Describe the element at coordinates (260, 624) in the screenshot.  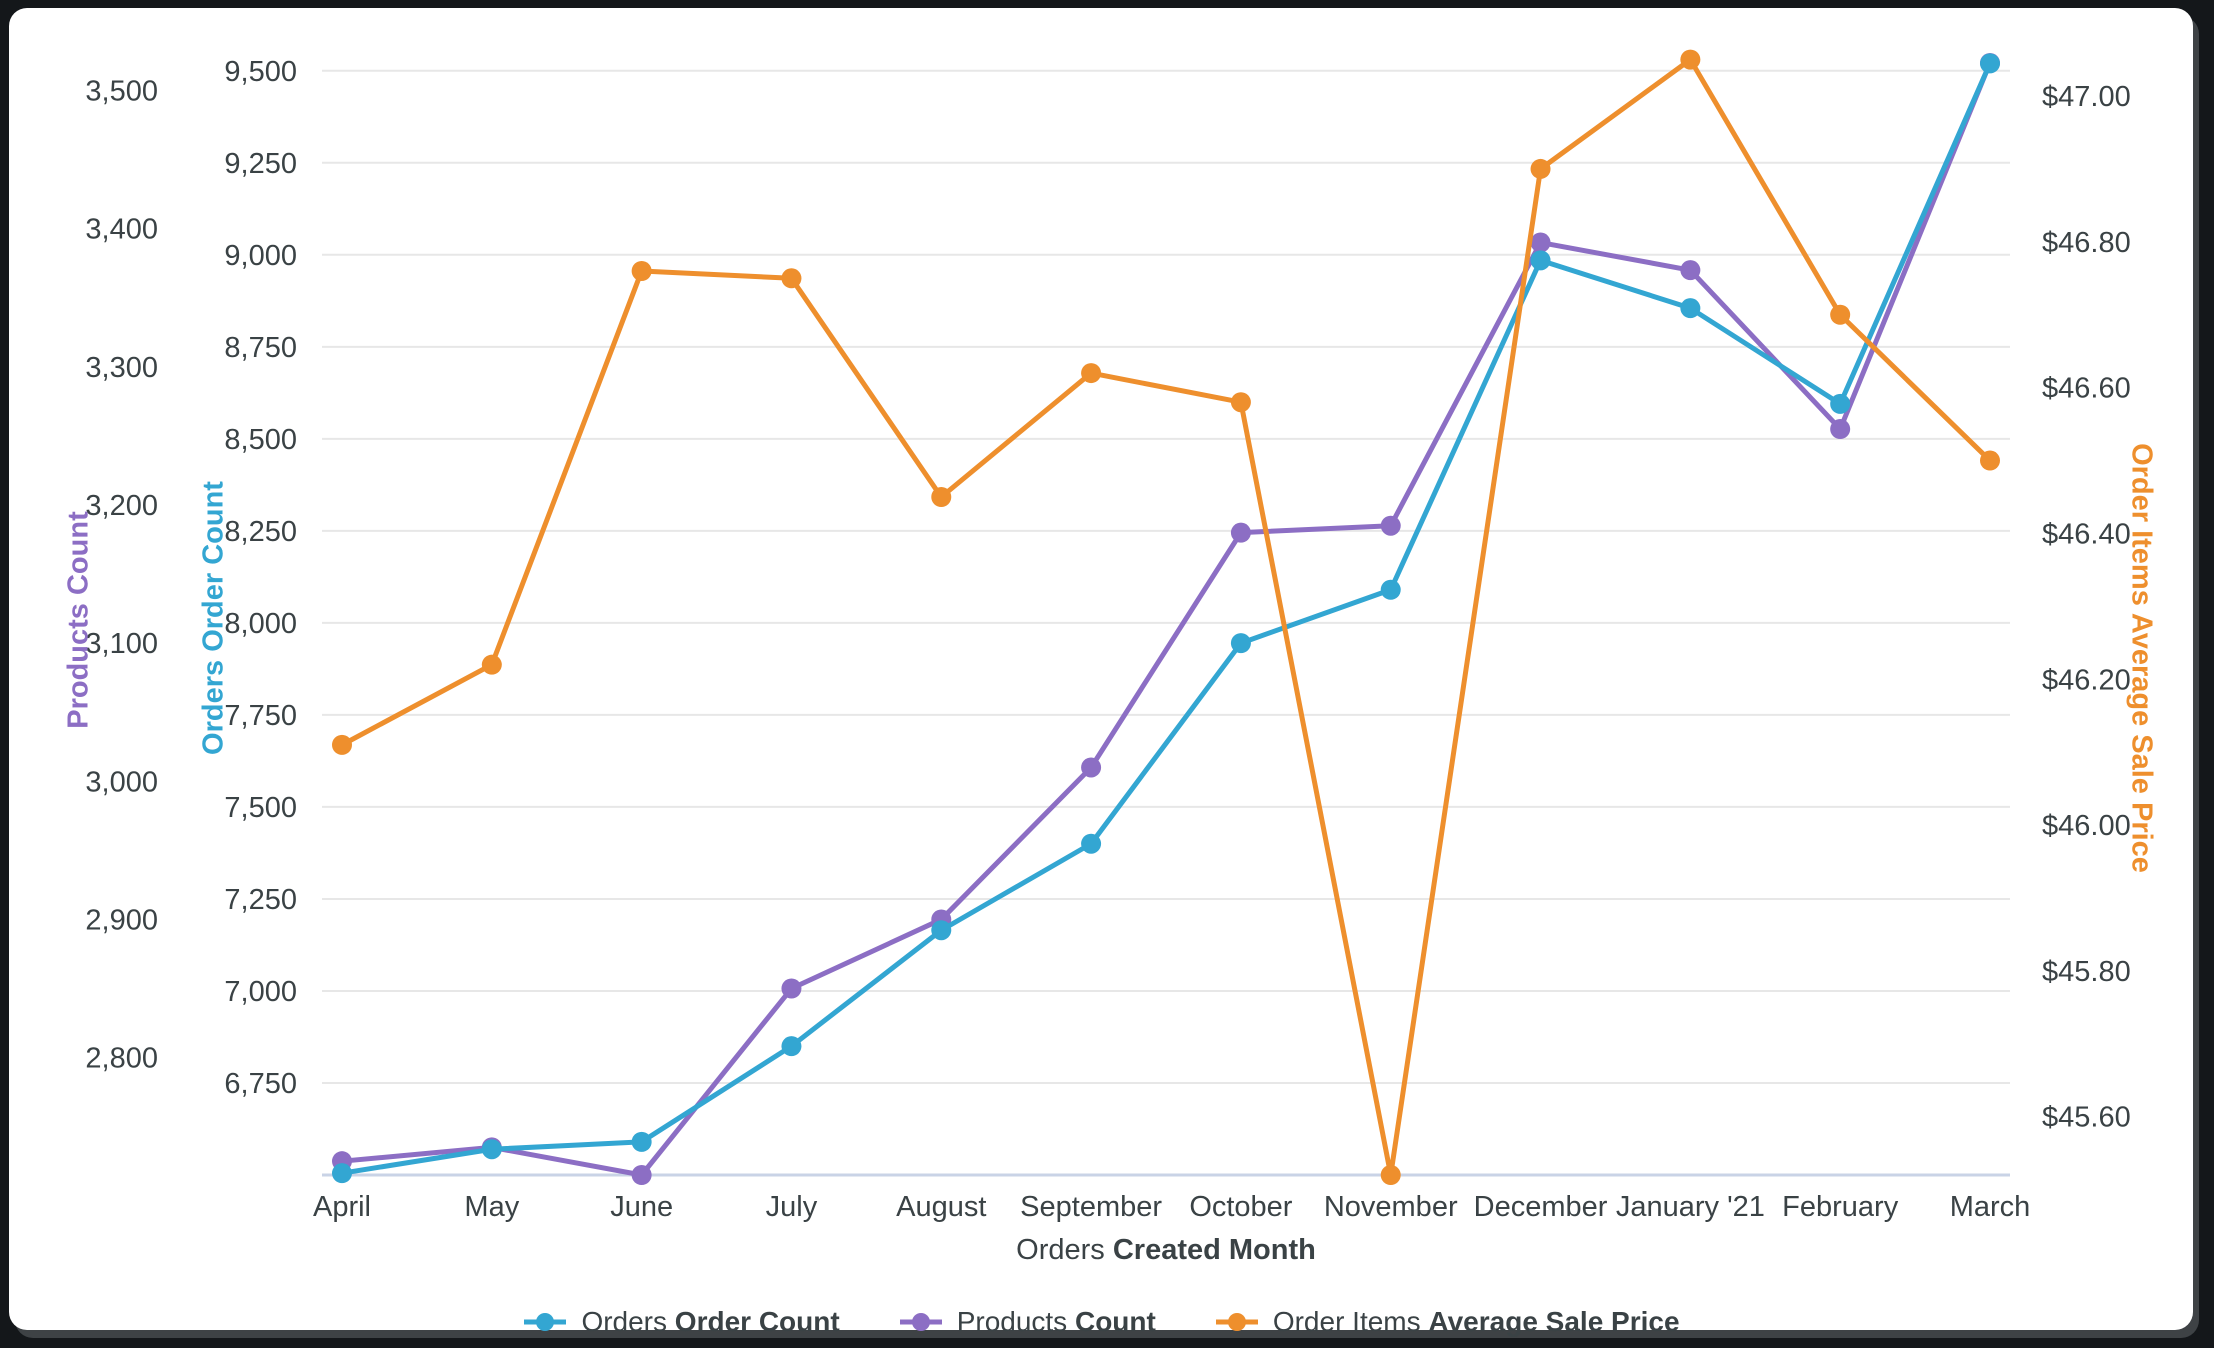
I see `y-tick-label-orders: 8,000` at that location.